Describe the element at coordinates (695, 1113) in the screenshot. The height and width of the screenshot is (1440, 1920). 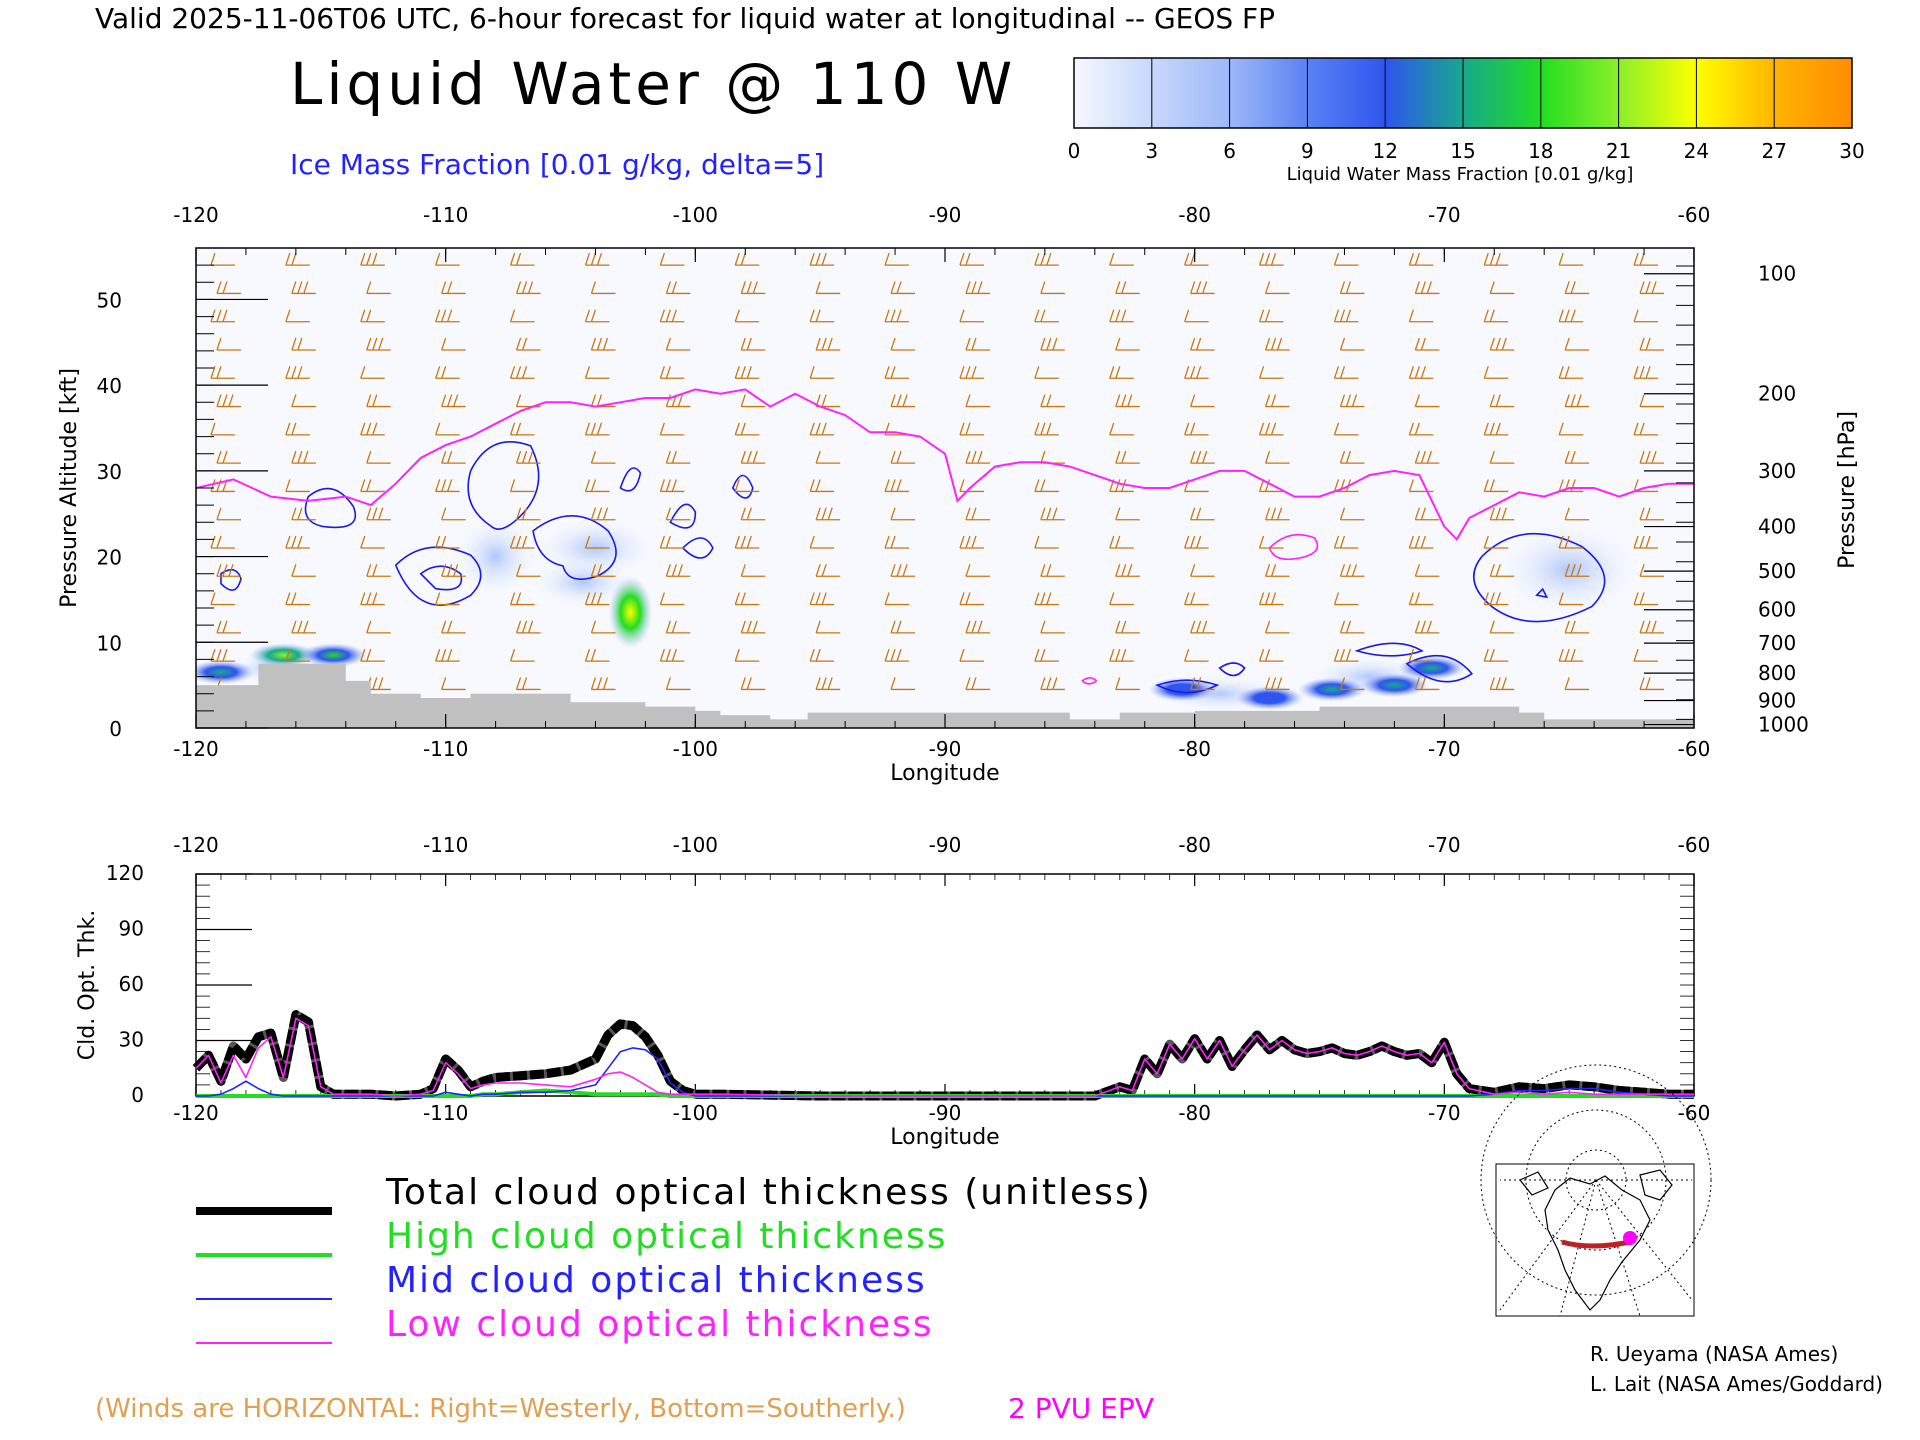
I see `x-tick-label: -100` at that location.